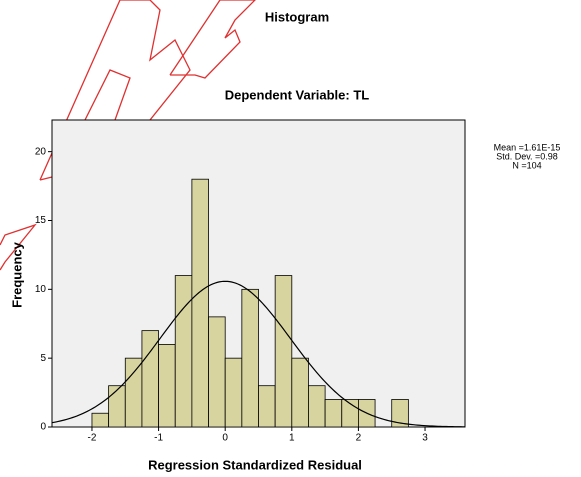 This screenshot has height=477, width=581. I want to click on x-tick-label: -1, so click(158, 438).